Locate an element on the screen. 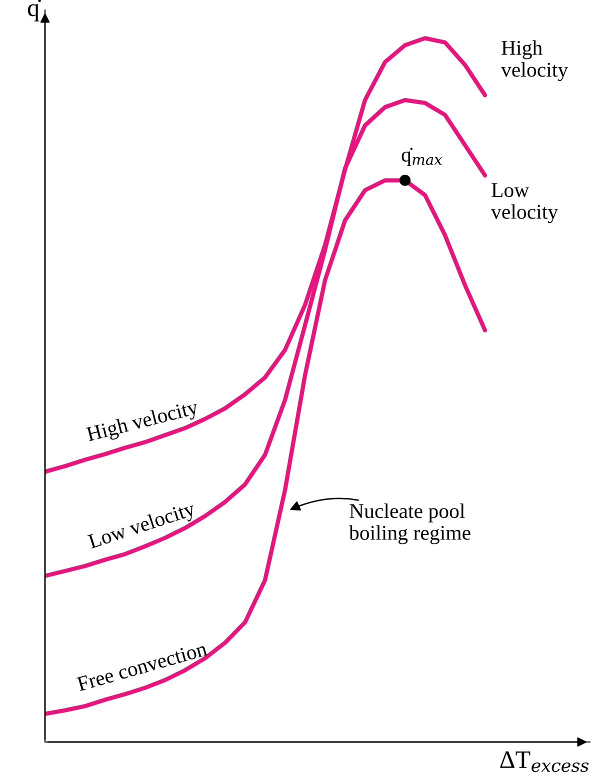 The height and width of the screenshot is (783, 605). annotation: q̇$_{max}$ is located at coordinates (422, 157).